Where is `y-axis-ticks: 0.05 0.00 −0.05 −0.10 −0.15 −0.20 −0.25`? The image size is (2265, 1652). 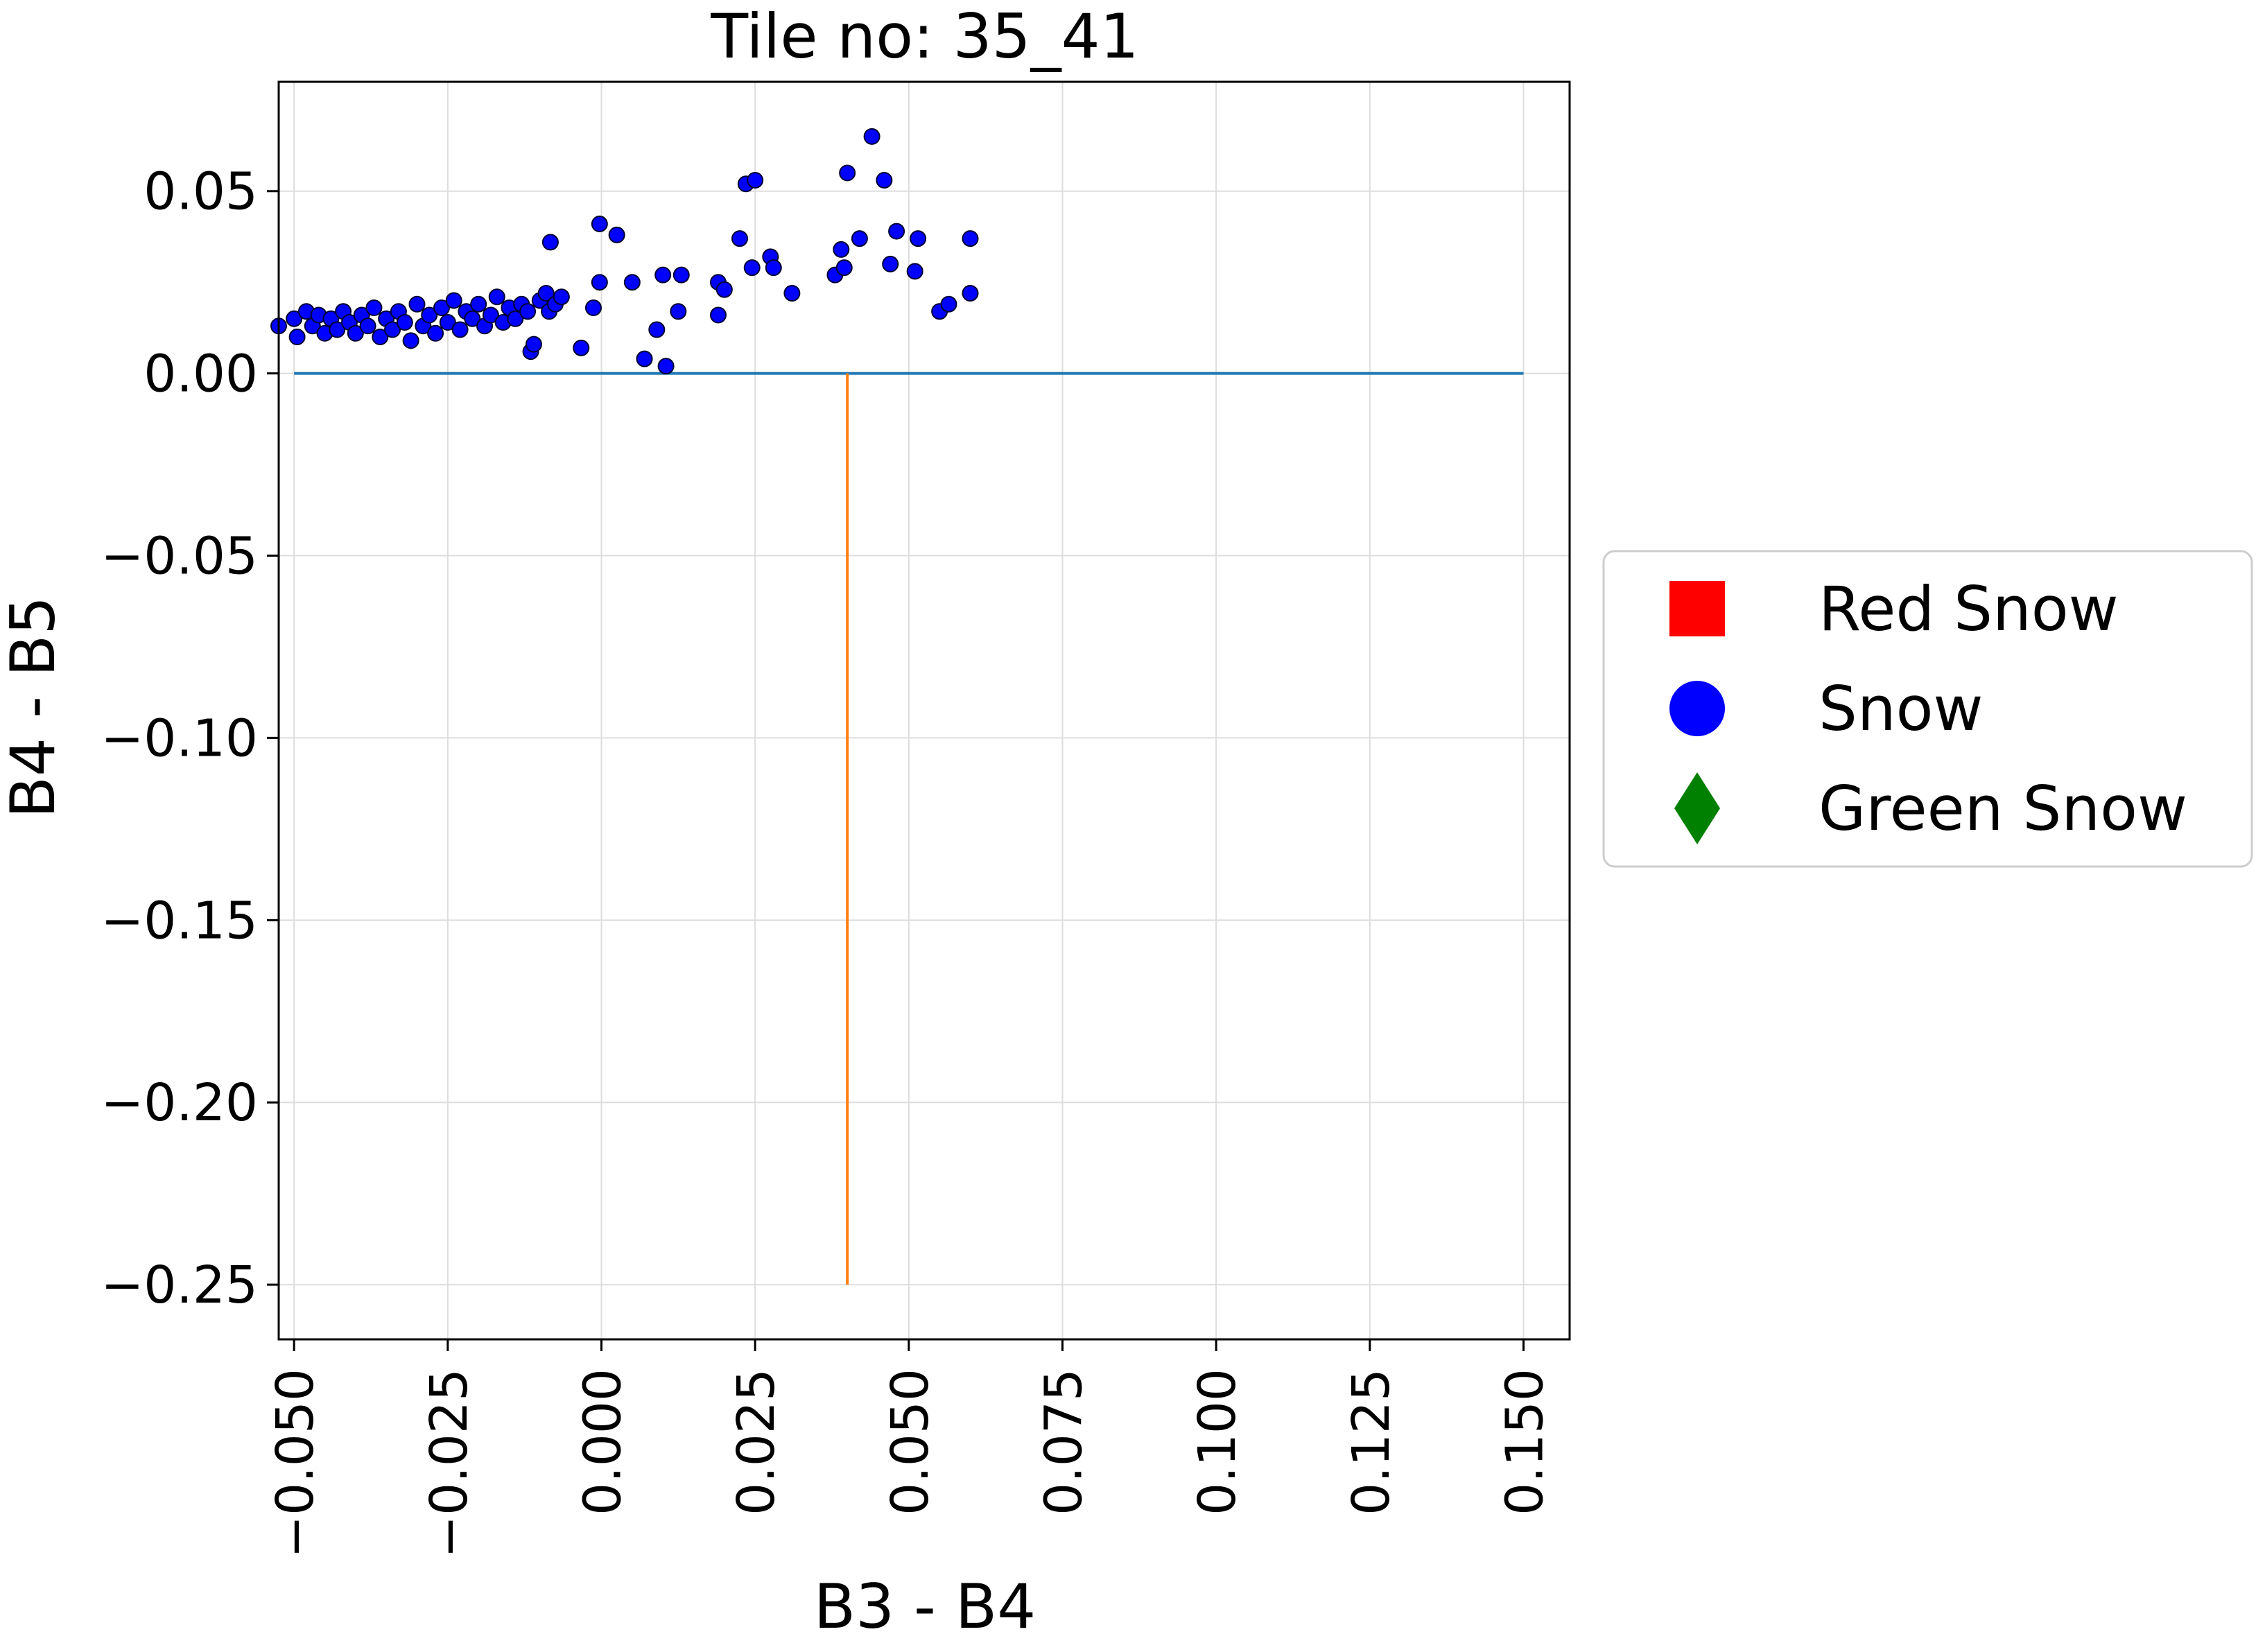 y-axis-ticks: 0.05 0.00 −0.05 −0.10 −0.15 −0.20 −0.25 is located at coordinates (190, 738).